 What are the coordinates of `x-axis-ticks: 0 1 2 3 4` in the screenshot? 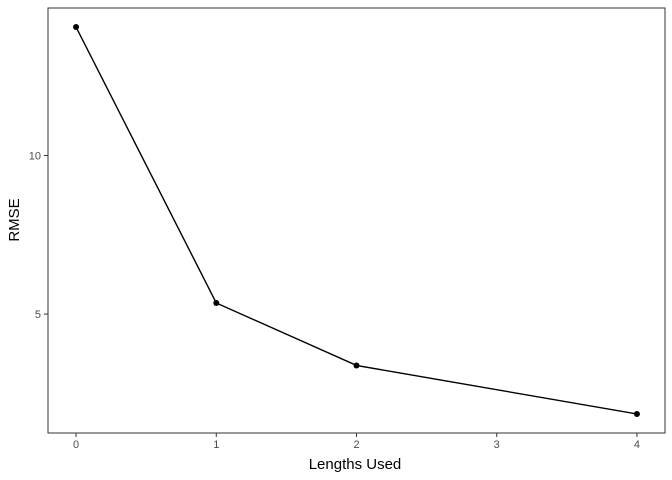 It's located at (356, 442).